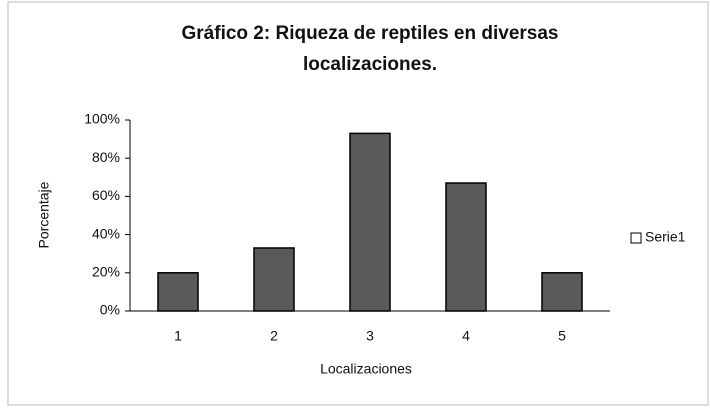 This screenshot has width=710, height=410. What do you see at coordinates (102, 119) in the screenshot?
I see `y-tick-label: 100%` at bounding box center [102, 119].